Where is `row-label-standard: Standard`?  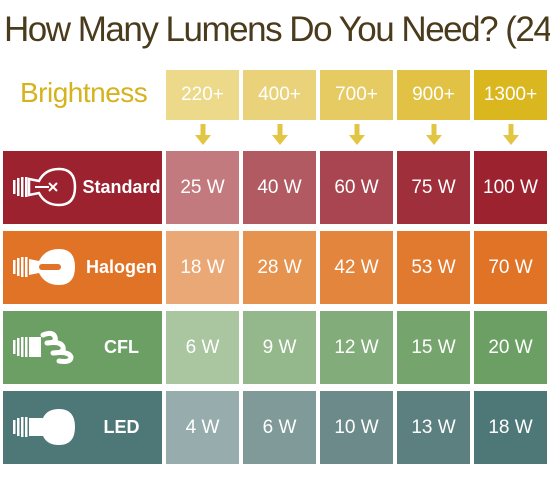
row-label-standard: Standard is located at coordinates (82, 187).